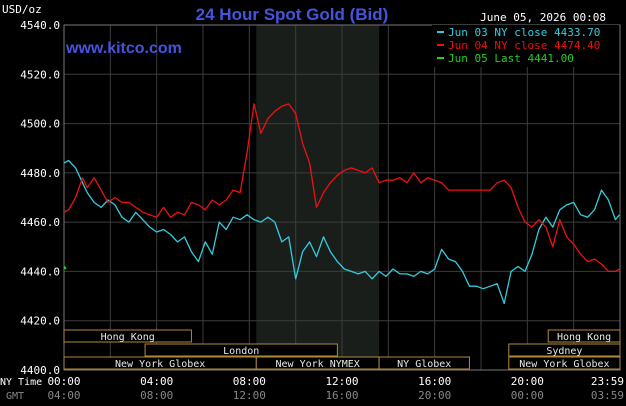 The width and height of the screenshot is (626, 406). What do you see at coordinates (524, 32) in the screenshot?
I see `legend-label: Jun 03 NY close 4433.70` at bounding box center [524, 32].